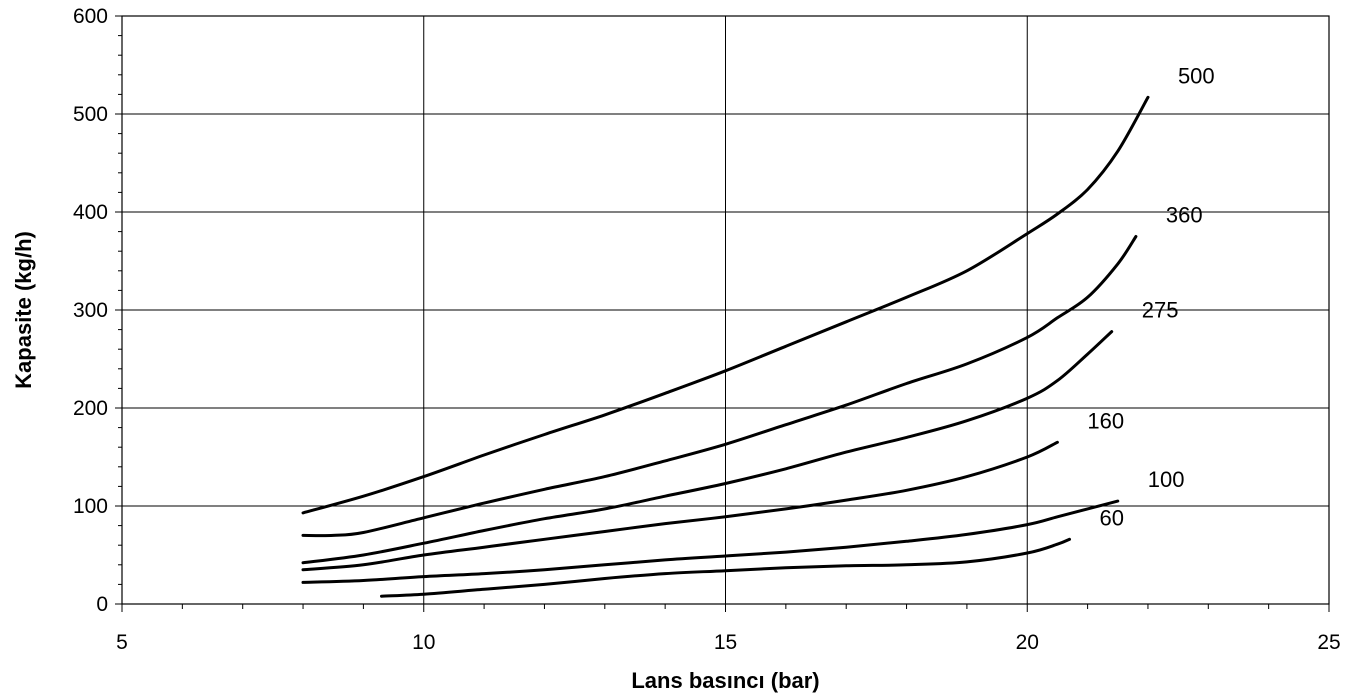 Image resolution: width=1361 pixels, height=697 pixels. What do you see at coordinates (725, 642) in the screenshot?
I see `x-tick-label: 15` at bounding box center [725, 642].